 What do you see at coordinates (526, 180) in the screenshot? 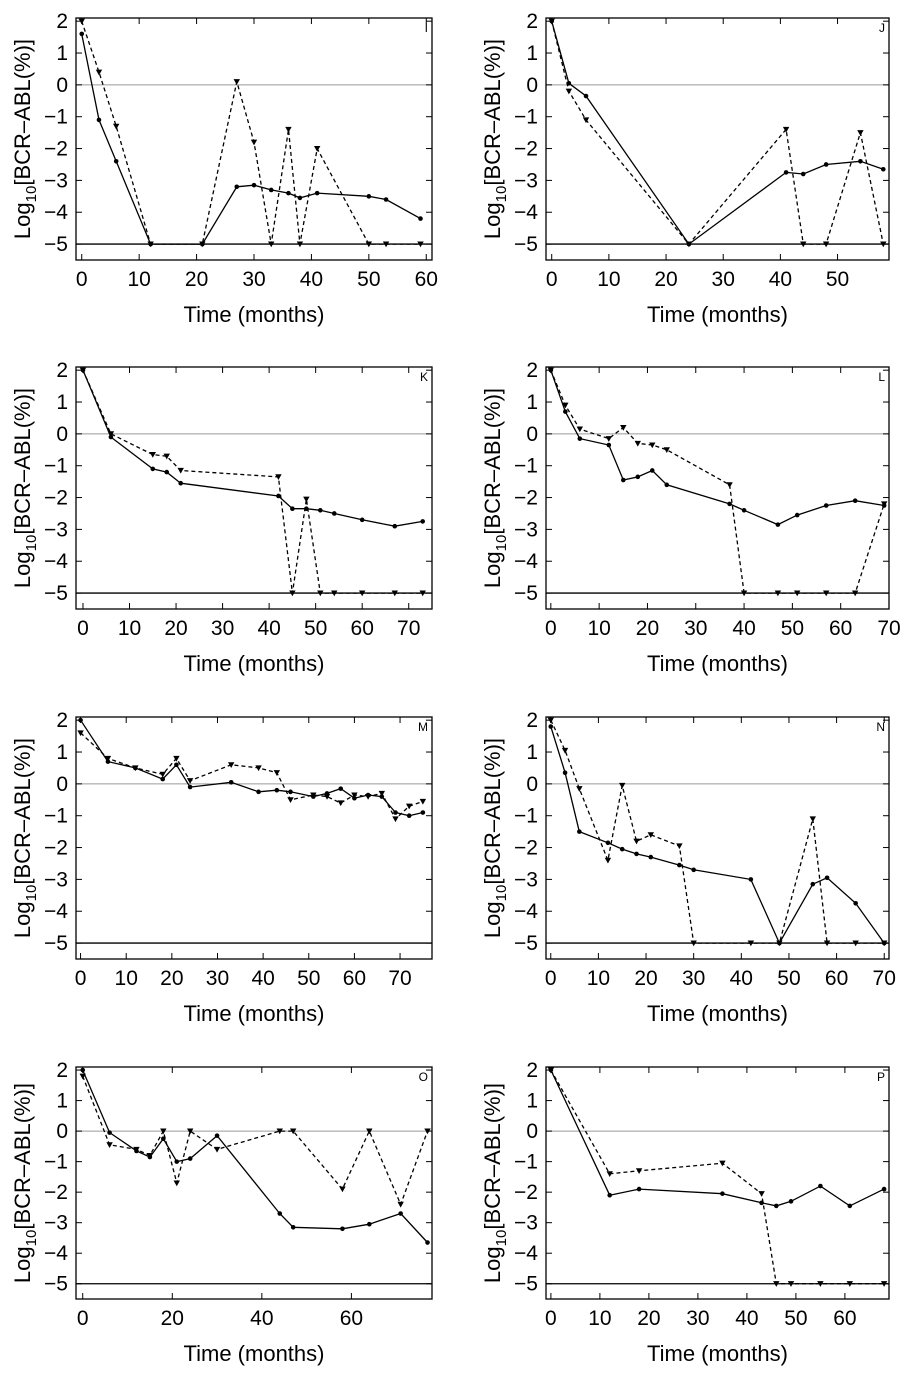
I see `chart-1-y-tick-label-5: −3` at bounding box center [526, 180].